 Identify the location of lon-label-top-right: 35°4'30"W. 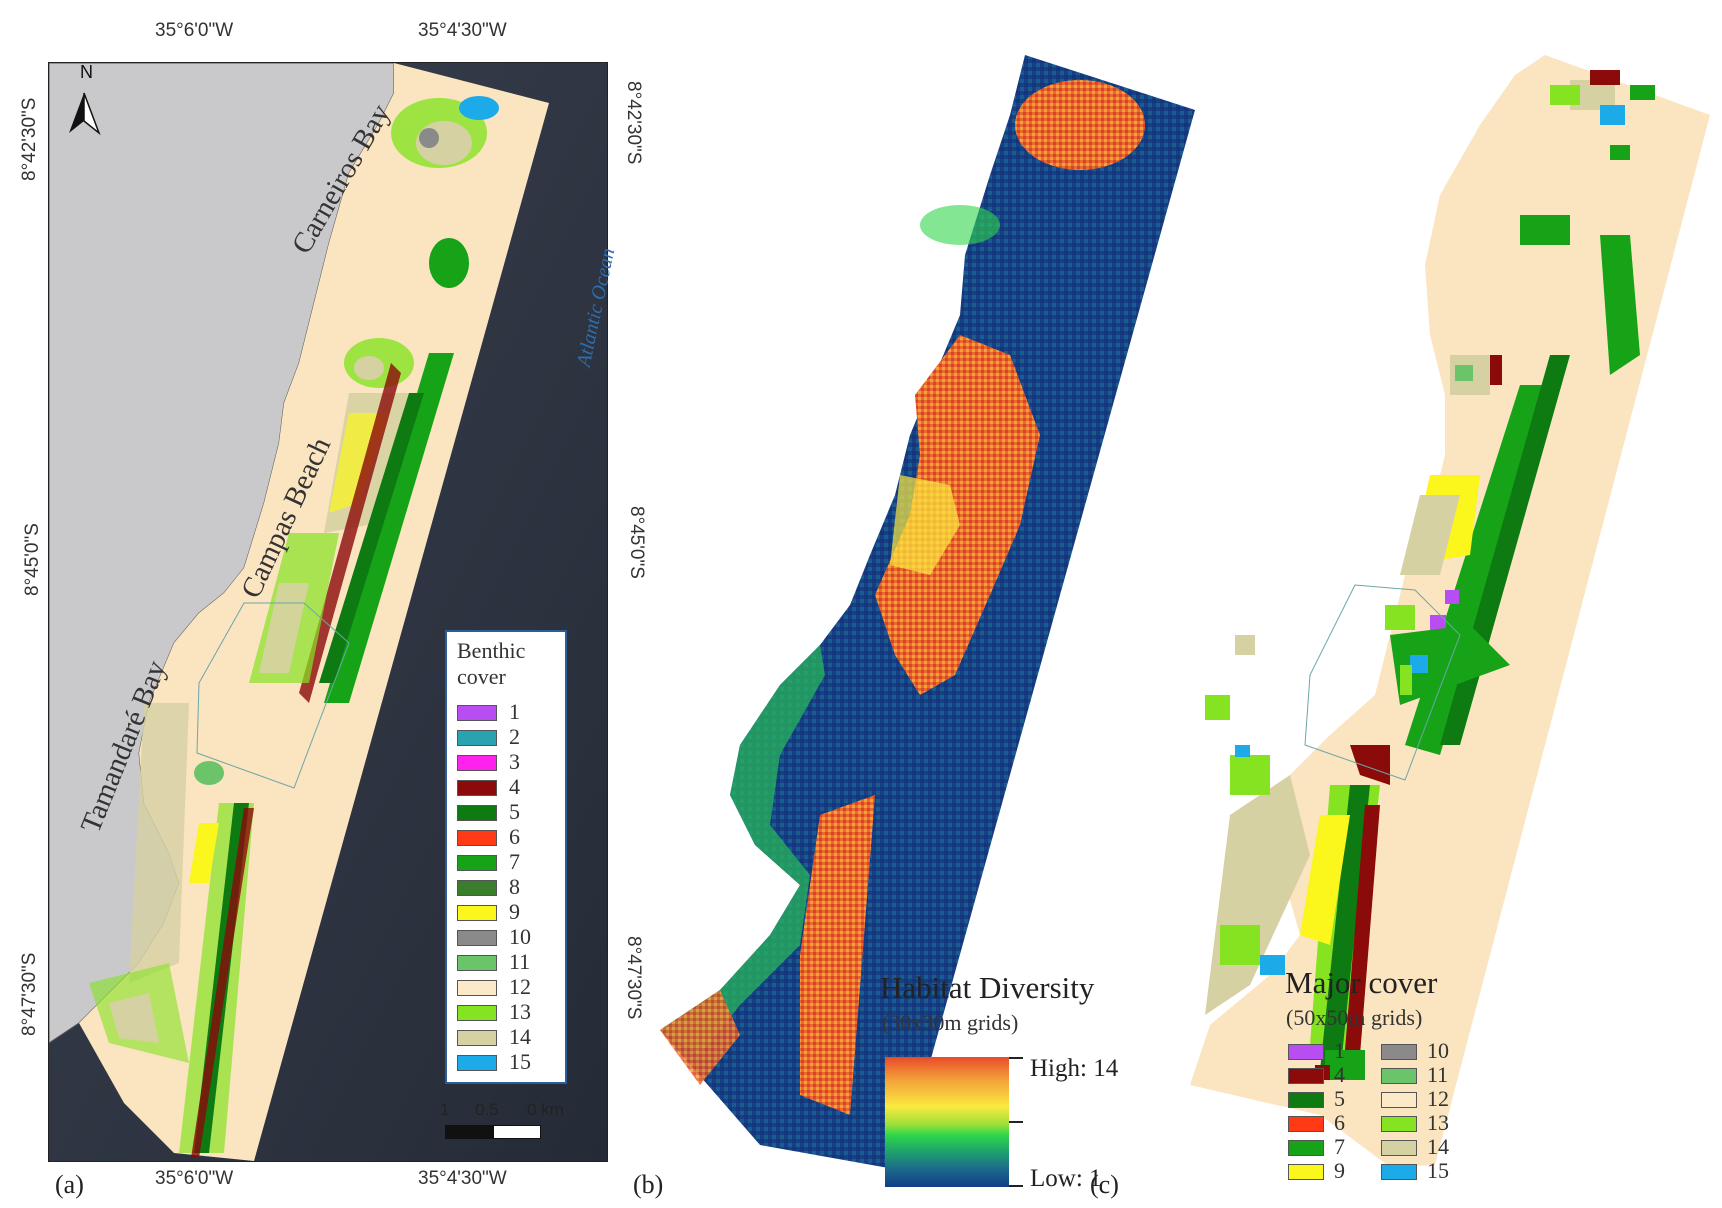
(462, 30).